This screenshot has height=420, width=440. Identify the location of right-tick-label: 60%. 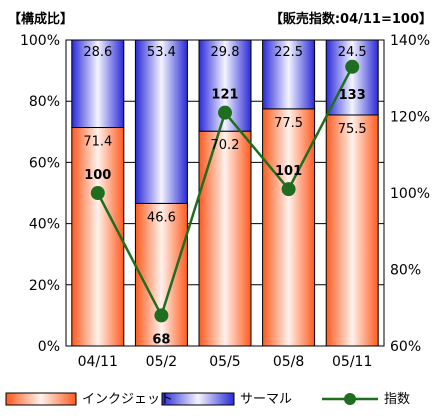
(405, 347).